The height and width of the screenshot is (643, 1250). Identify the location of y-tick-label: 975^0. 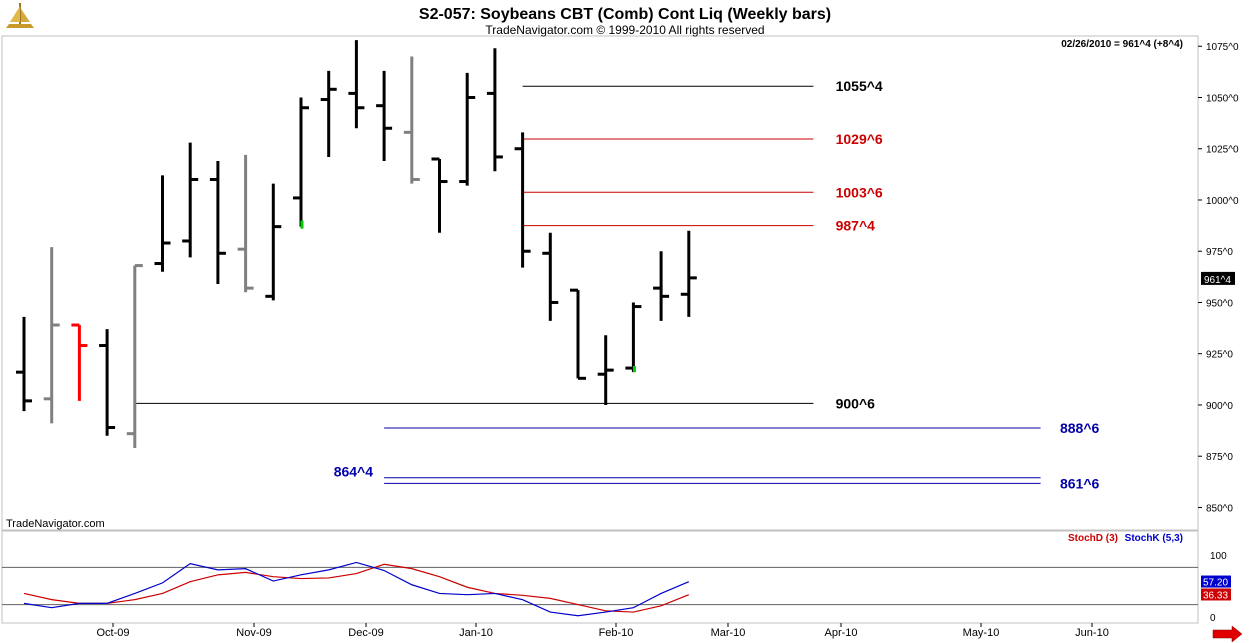
(1219, 252).